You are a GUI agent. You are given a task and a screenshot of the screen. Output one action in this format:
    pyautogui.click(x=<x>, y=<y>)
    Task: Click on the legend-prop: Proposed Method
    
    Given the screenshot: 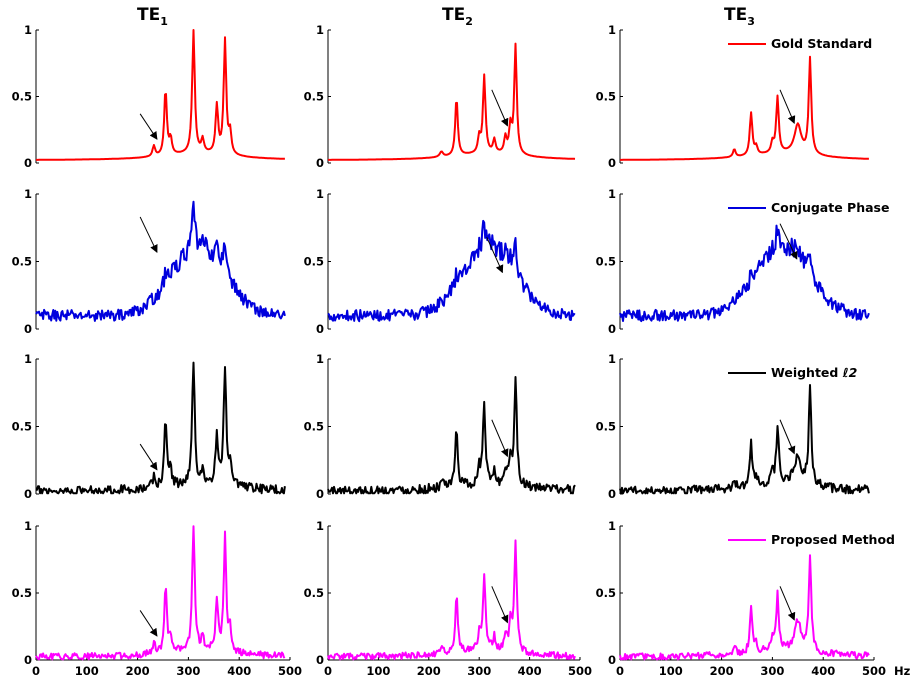 What is the action you would take?
    pyautogui.click(x=811, y=539)
    